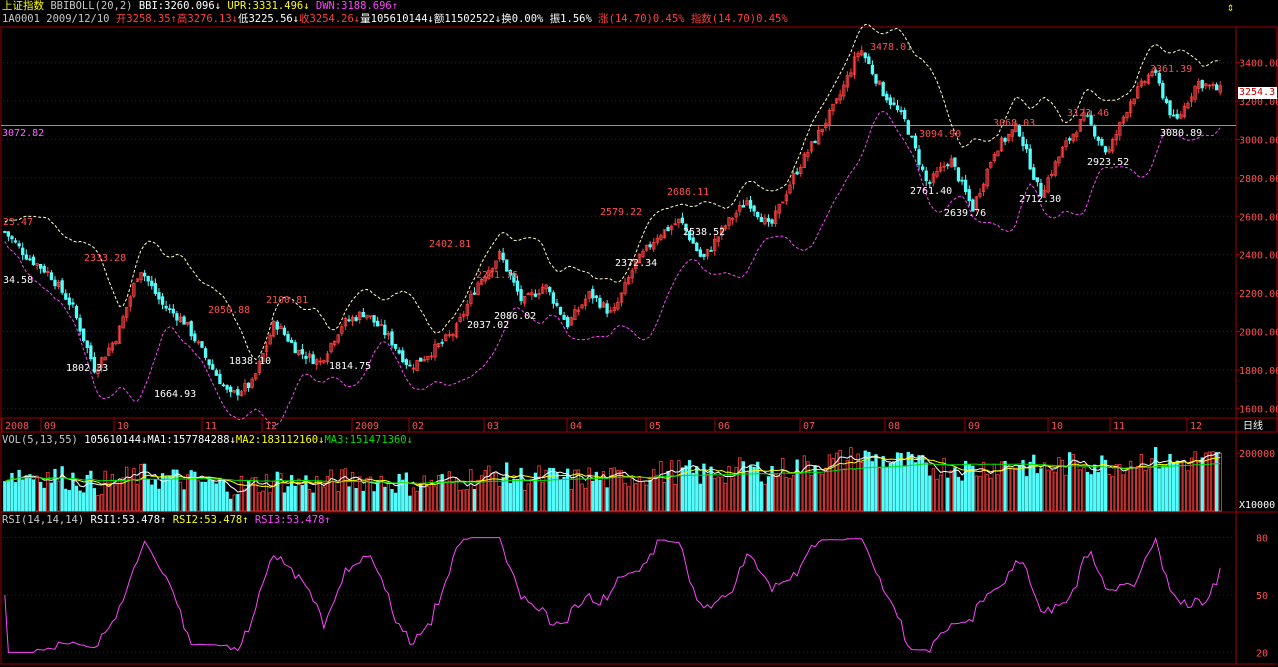 The height and width of the screenshot is (667, 1278). Describe the element at coordinates (105, 258) in the screenshot. I see `price-annotation: 2333.28` at that location.